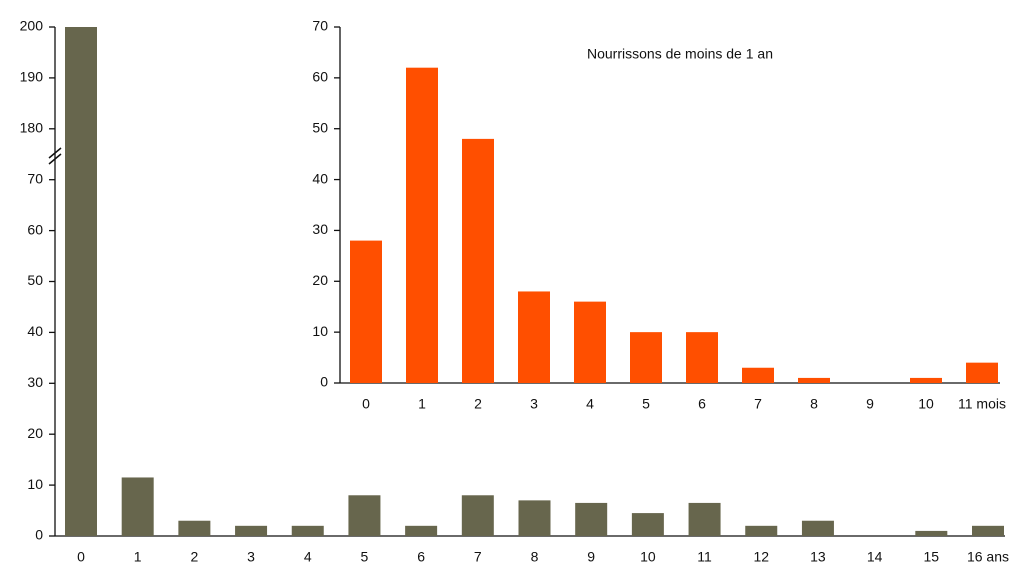  I want to click on x-tick-label: 16 ans, so click(988, 557).